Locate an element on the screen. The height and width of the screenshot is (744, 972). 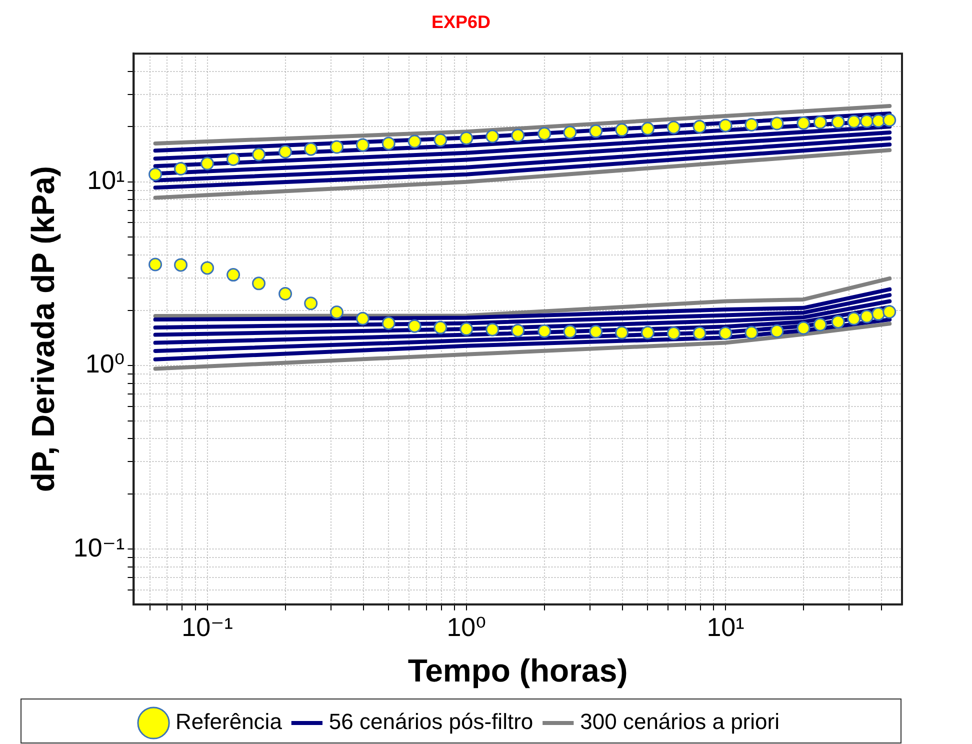
y-tick-label: 10⁻¹ is located at coordinates (99, 547).